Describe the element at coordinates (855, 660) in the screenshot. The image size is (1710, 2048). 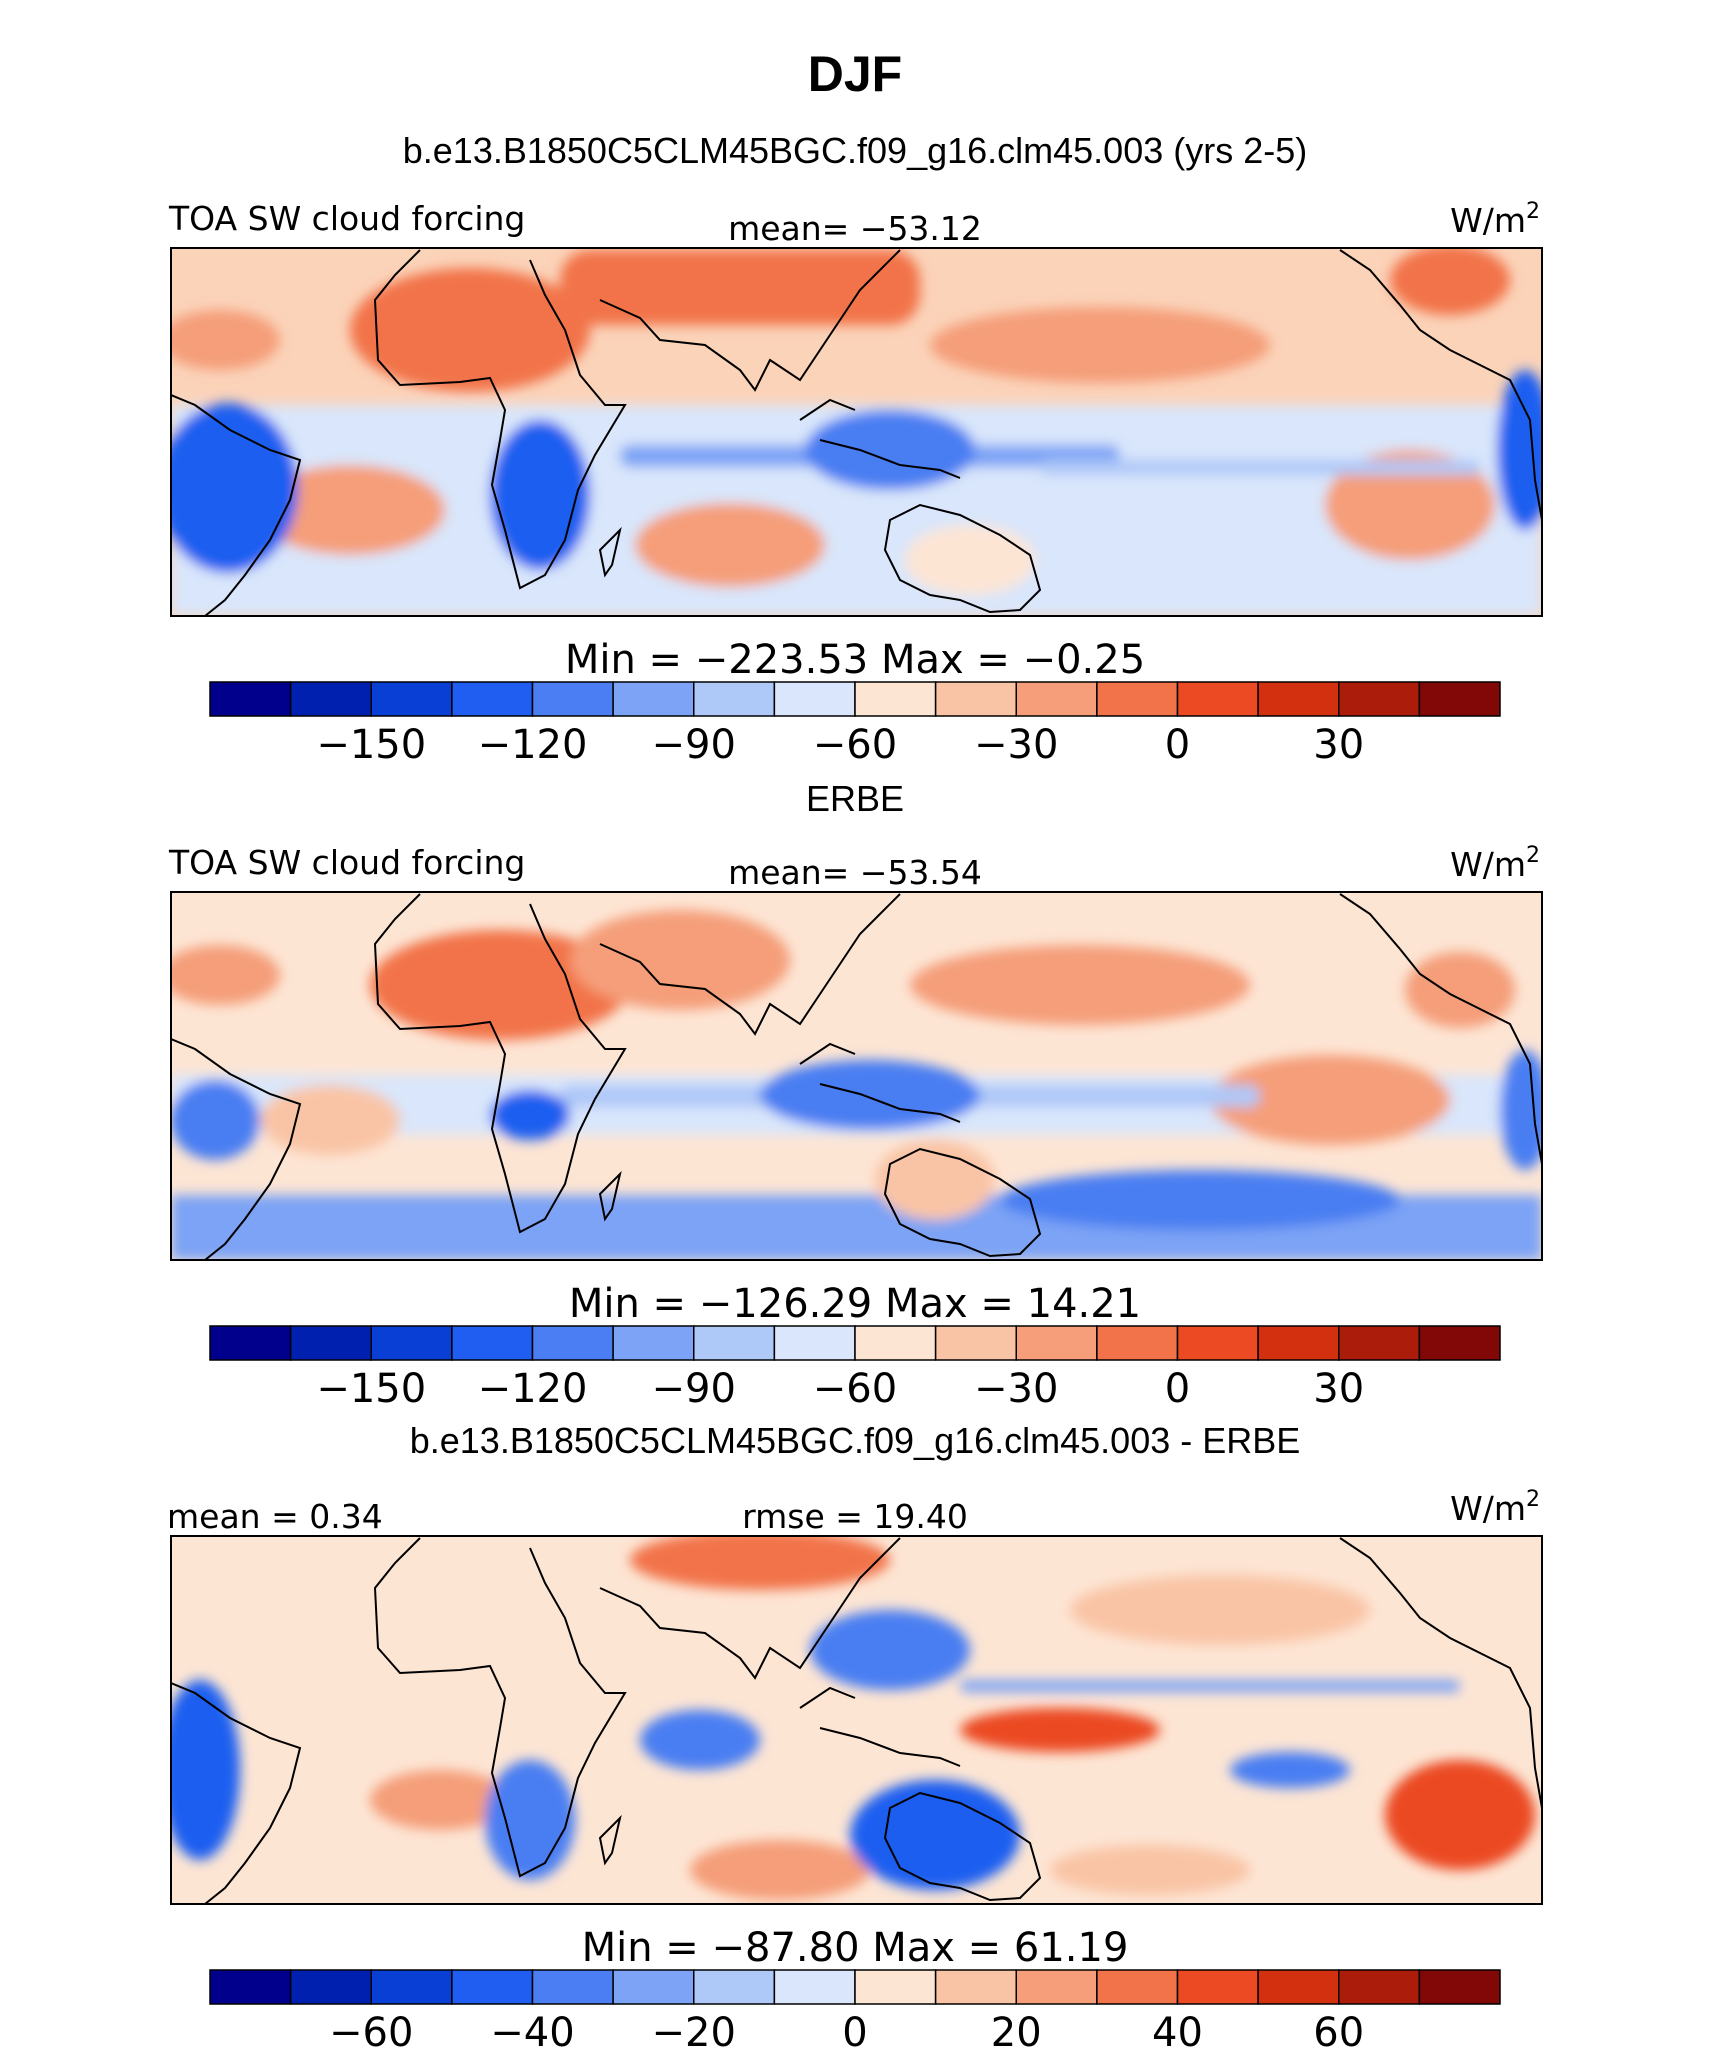
I see `panel-1-minmax: Min = −223.53 Max = −0.25` at that location.